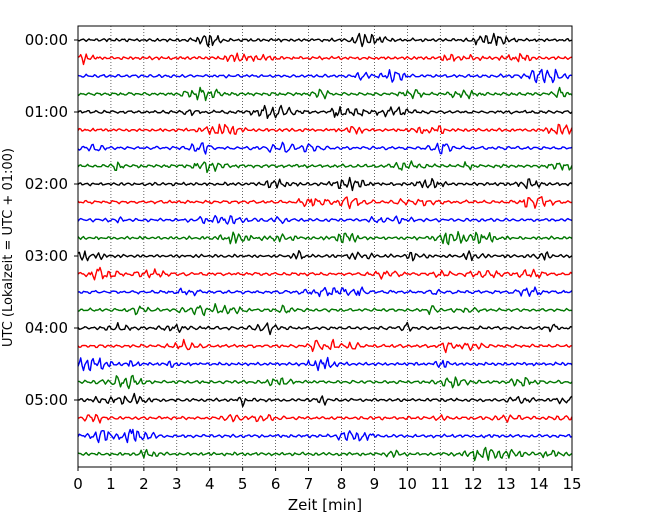  I want to click on y-tick-label: 03:00, so click(46, 256).